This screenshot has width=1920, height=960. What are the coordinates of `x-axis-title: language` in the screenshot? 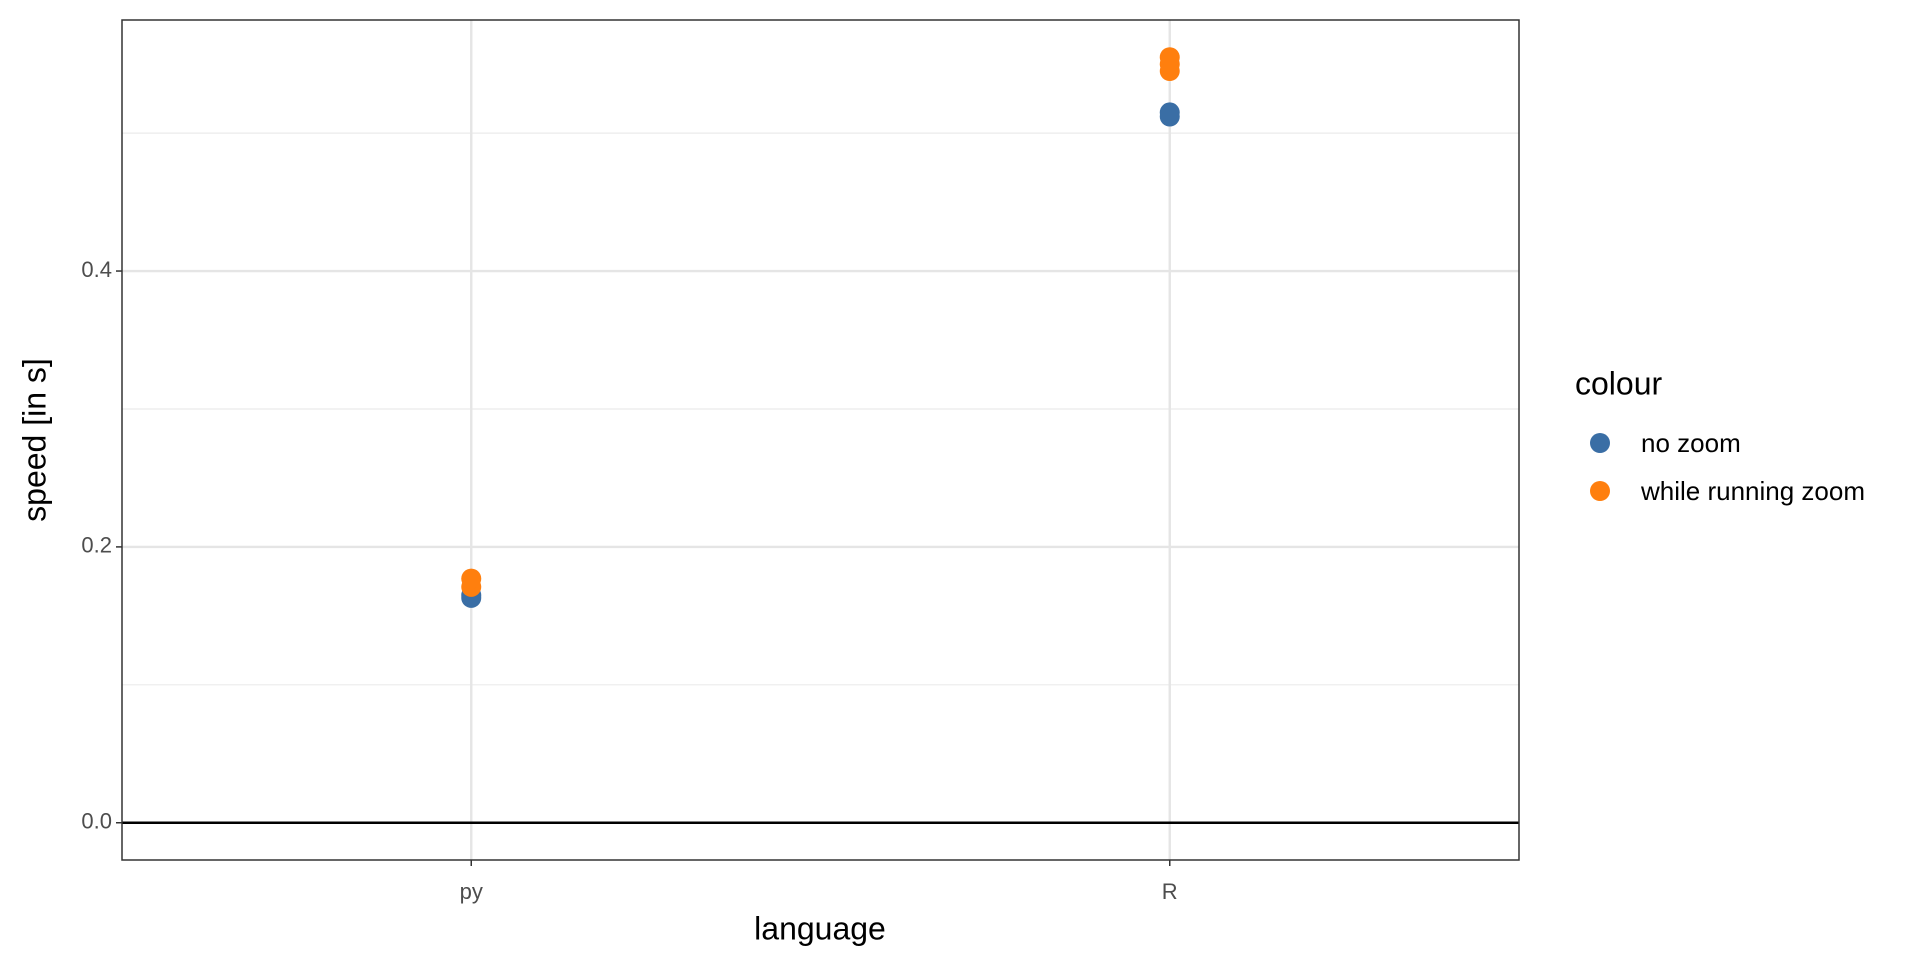 It's located at (820, 928).